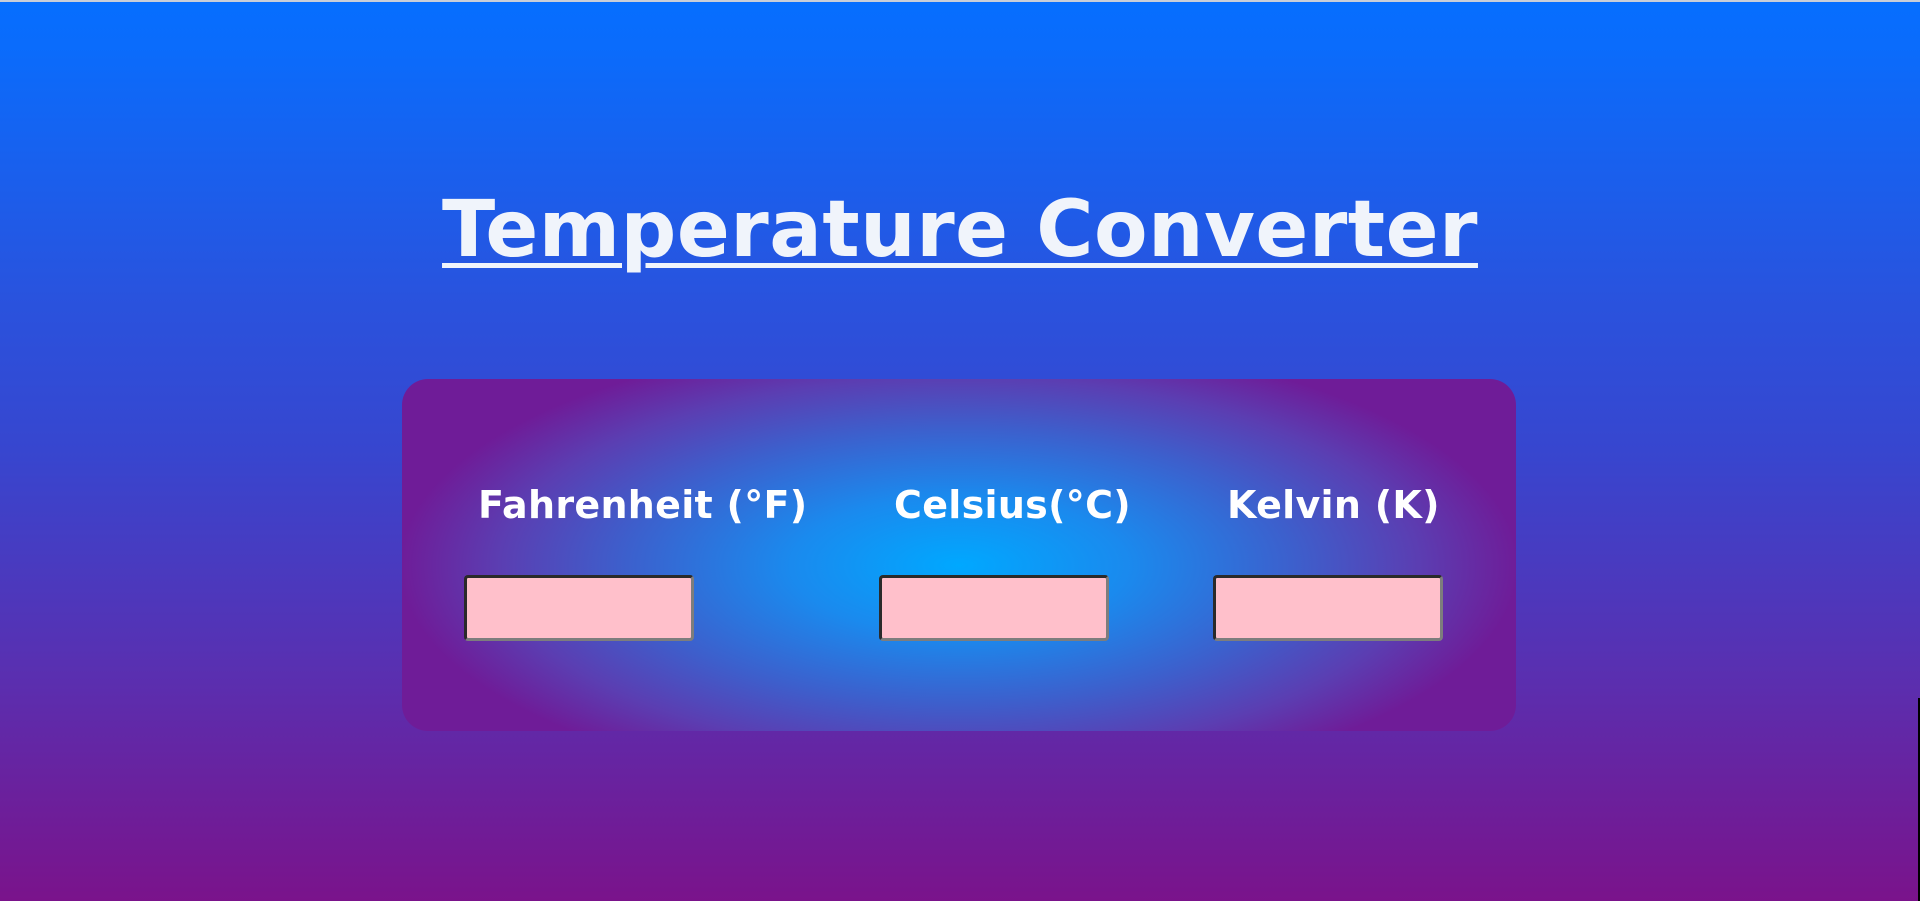 Image resolution: width=1920 pixels, height=901 pixels. What do you see at coordinates (1333, 505) in the screenshot?
I see `kelvin-label: Kelvin (K)` at bounding box center [1333, 505].